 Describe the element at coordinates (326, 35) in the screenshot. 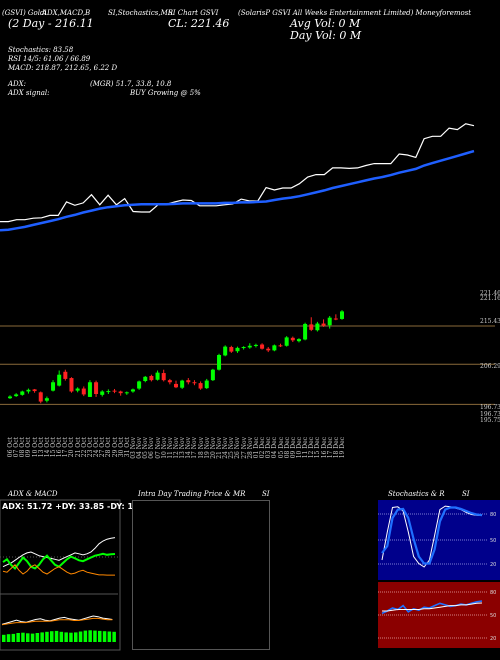

I see `header-day-vol: Day Vol: 0 M` at that location.